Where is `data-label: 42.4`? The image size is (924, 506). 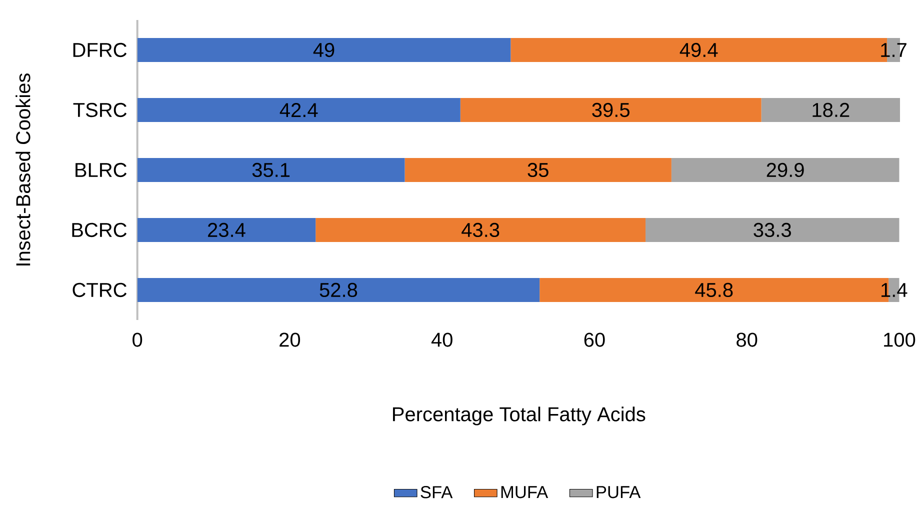
data-label: 42.4 is located at coordinates (299, 110).